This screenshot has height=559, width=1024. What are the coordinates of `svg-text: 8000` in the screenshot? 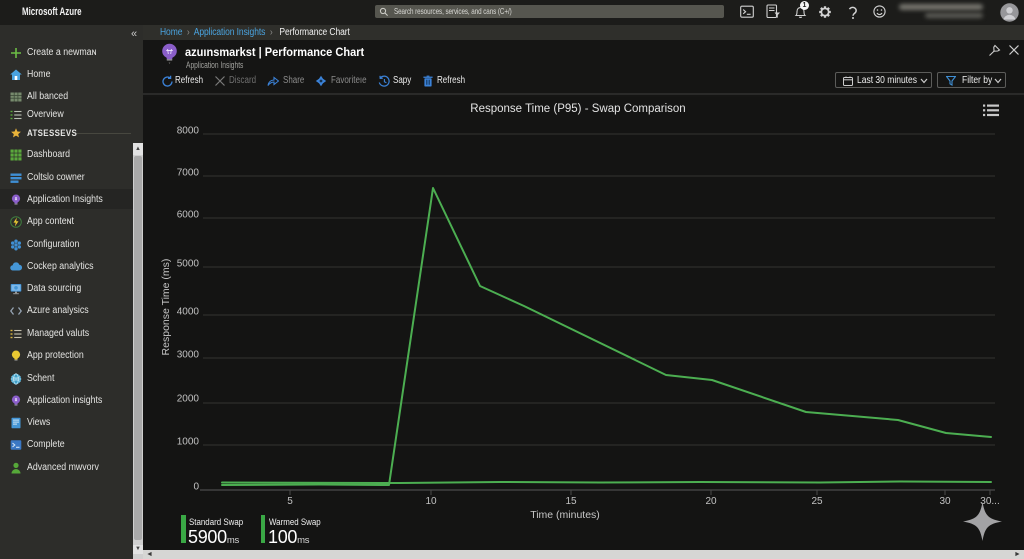 It's located at (188, 131).